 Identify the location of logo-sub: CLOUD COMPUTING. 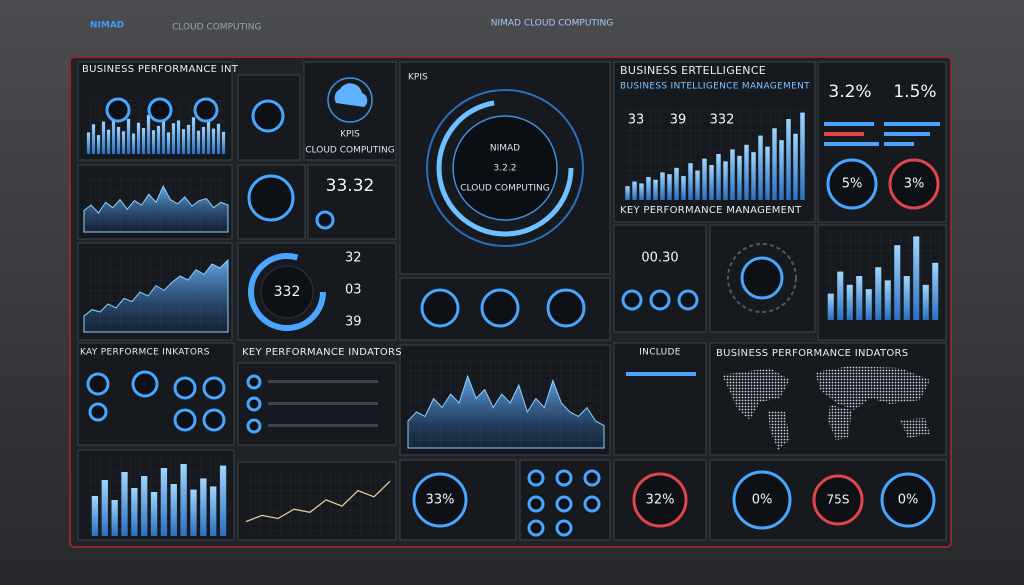
(349, 151).